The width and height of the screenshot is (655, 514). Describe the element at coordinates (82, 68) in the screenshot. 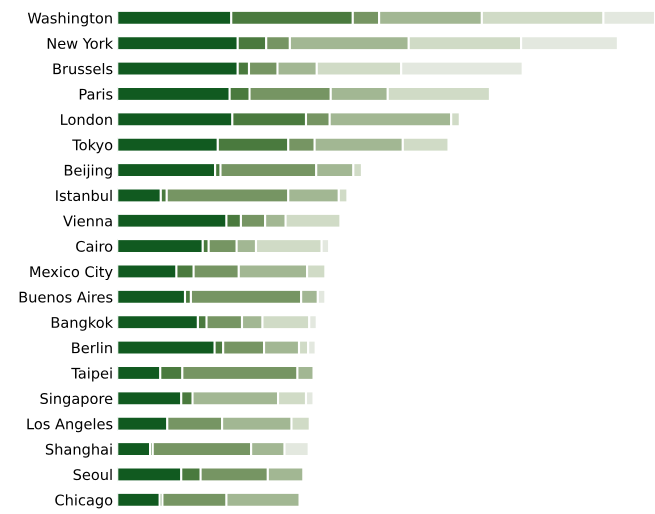

I see `y-tick-label: Brussels` at that location.